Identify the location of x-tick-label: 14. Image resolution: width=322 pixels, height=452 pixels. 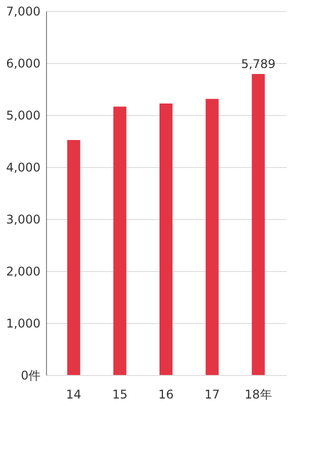
(74, 395).